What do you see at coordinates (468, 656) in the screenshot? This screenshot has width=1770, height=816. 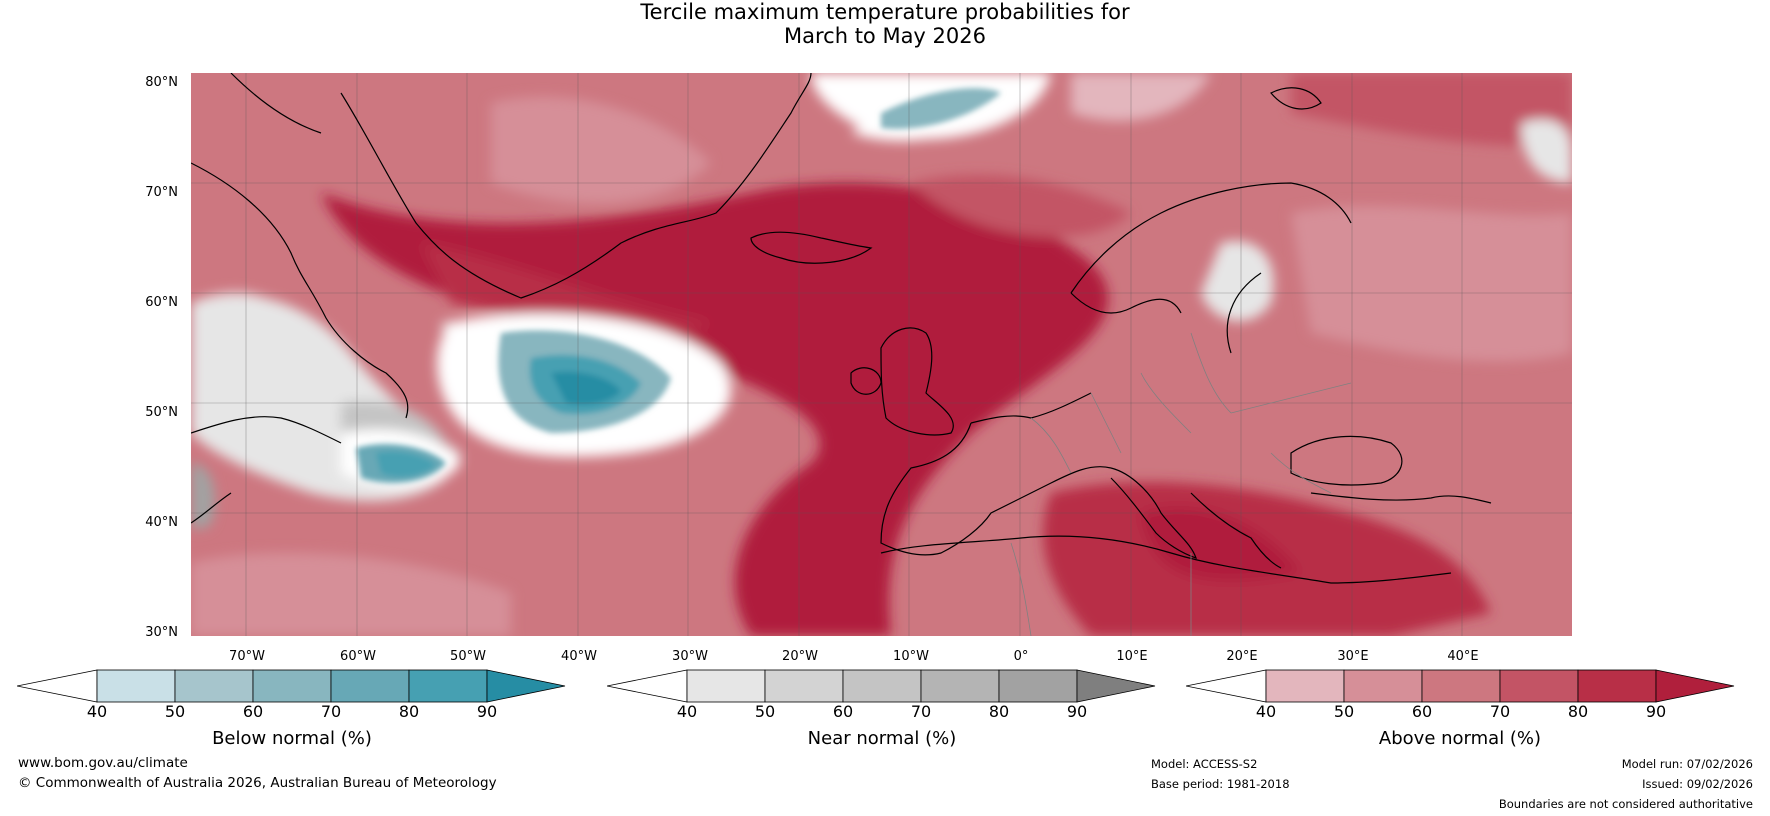 I see `lon-label-50w: 50°W` at bounding box center [468, 656].